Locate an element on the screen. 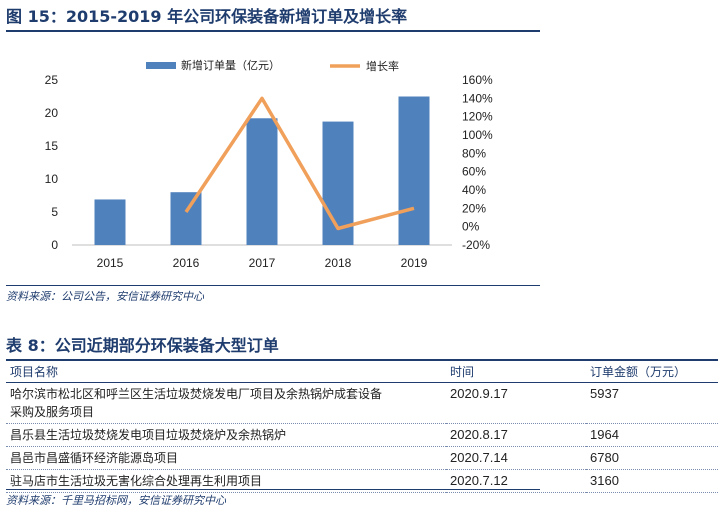 This screenshot has height=519, width=721. y-right-tick-label: 40% is located at coordinates (474, 190).